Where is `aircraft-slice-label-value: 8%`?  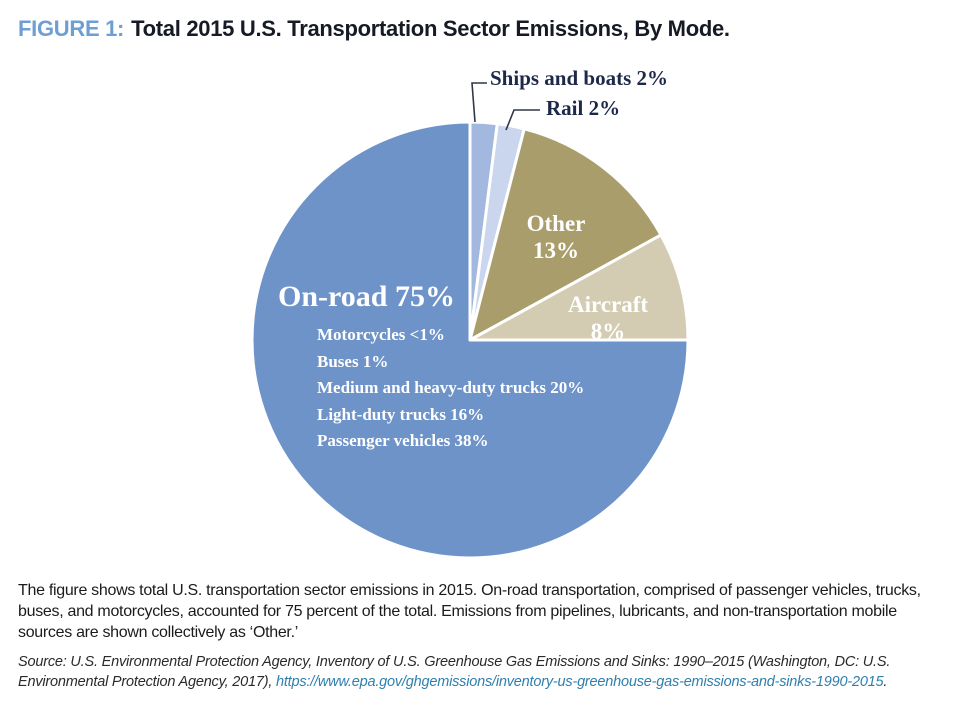
aircraft-slice-label-value: 8% is located at coordinates (608, 331).